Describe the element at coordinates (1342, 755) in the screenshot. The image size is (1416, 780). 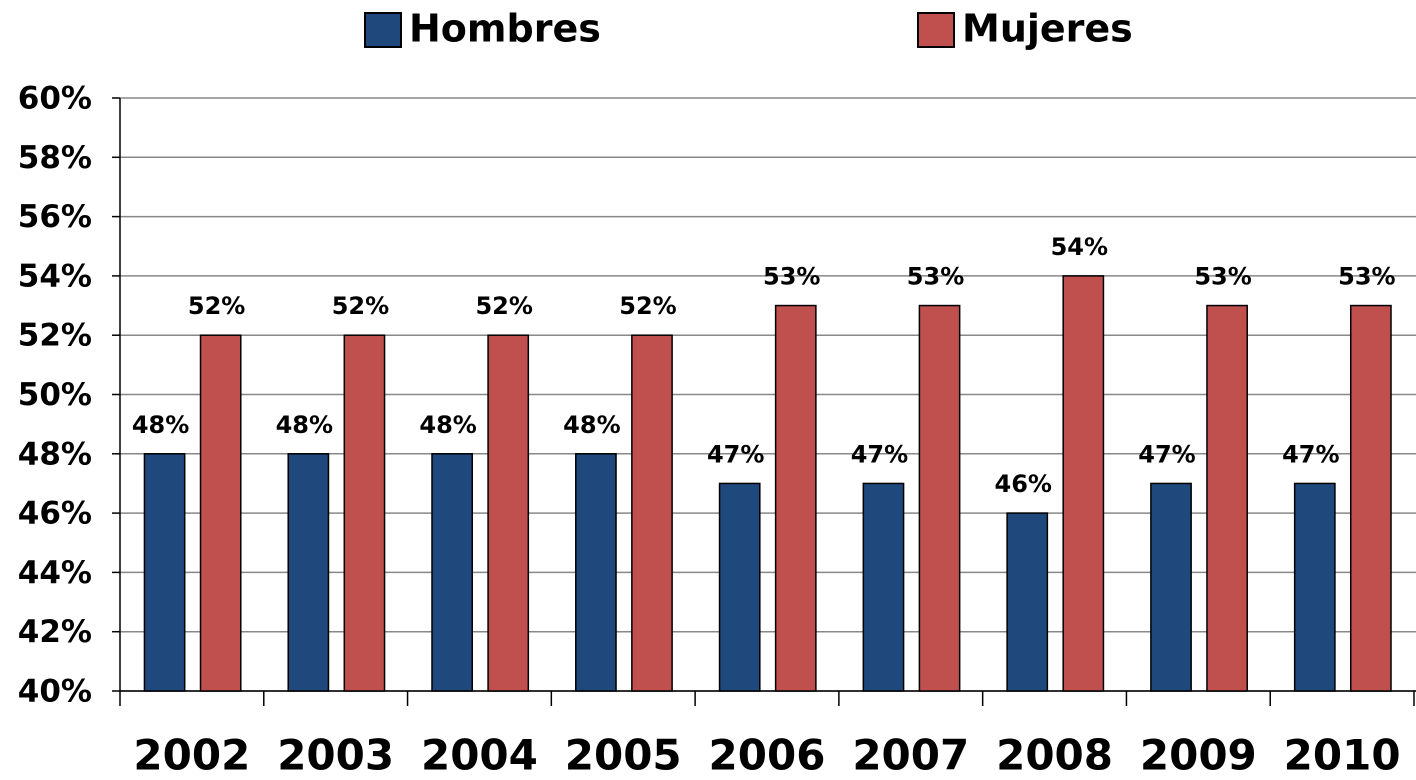
I see `x-tick-label: 2010` at that location.